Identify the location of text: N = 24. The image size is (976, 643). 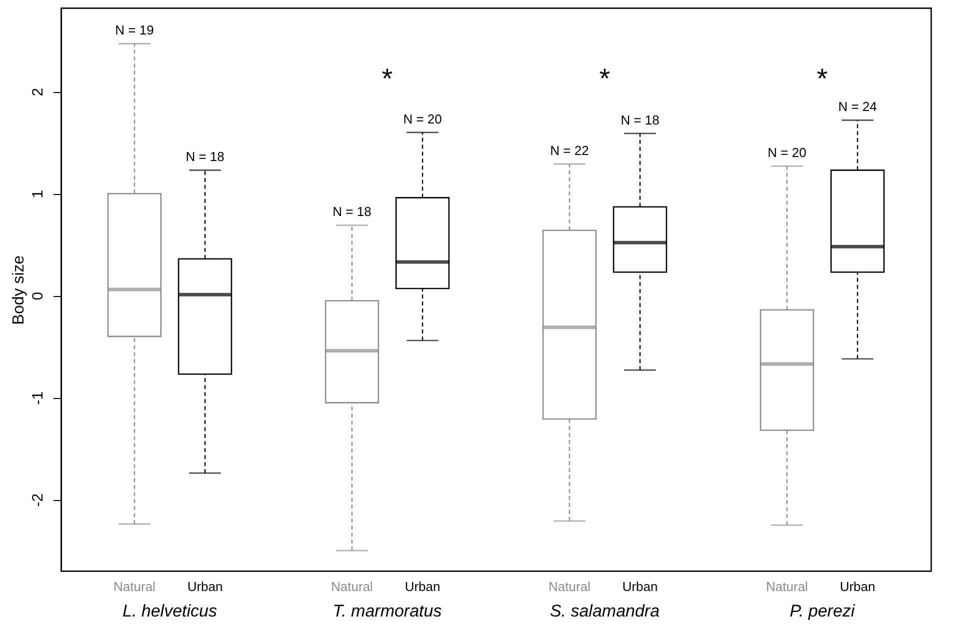
(857, 106).